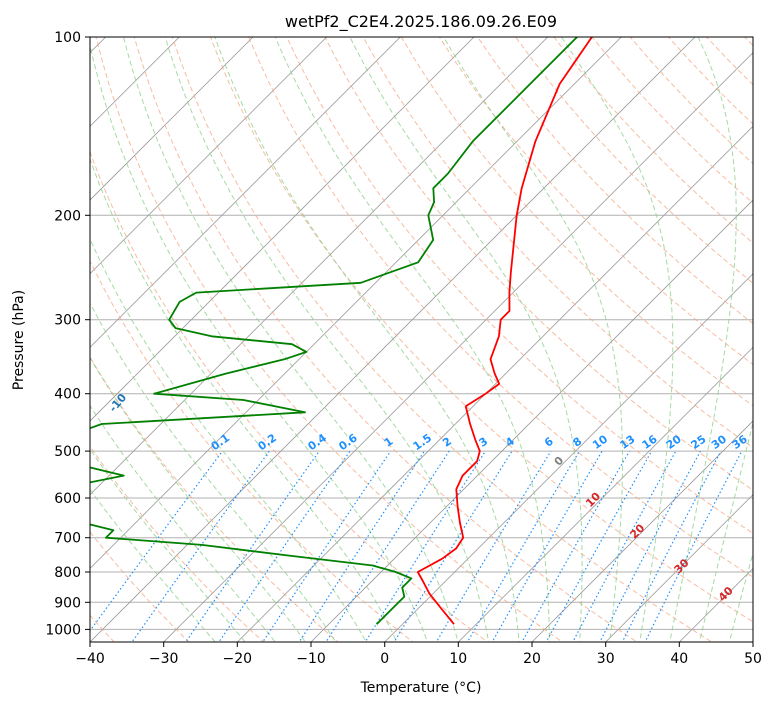  Describe the element at coordinates (418, 654) in the screenshot. I see `x-axis: −40 −30 −20 −10 0 10 20 30 40 50` at that location.